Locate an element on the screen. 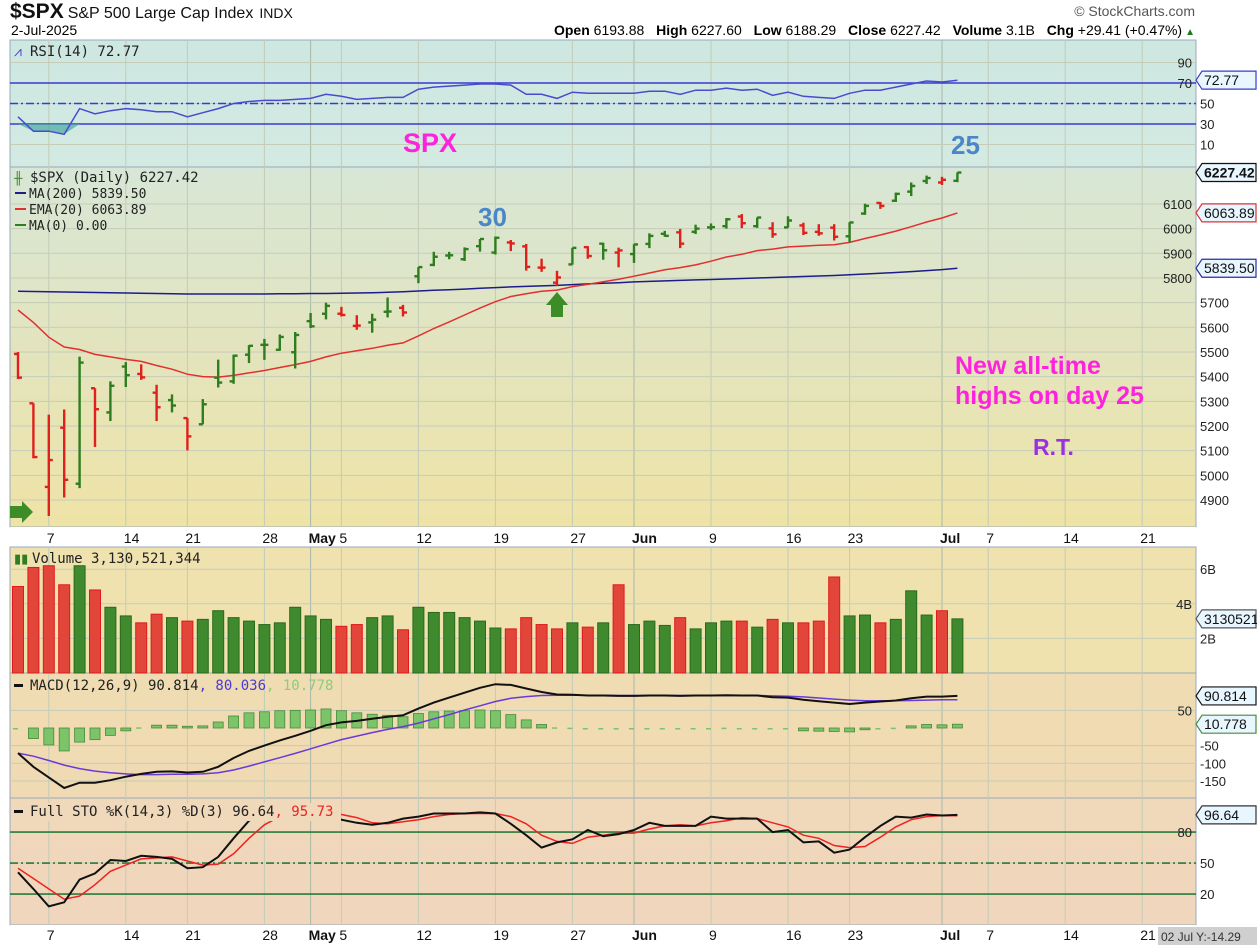 The image size is (1257, 945). annotation-day-30: 30 is located at coordinates (492, 217).